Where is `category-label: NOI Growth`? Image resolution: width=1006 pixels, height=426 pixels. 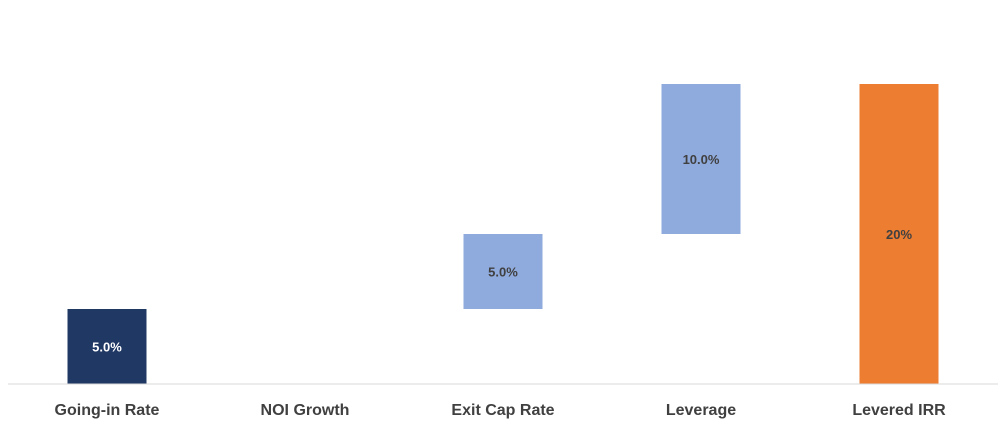 category-label: NOI Growth is located at coordinates (305, 410).